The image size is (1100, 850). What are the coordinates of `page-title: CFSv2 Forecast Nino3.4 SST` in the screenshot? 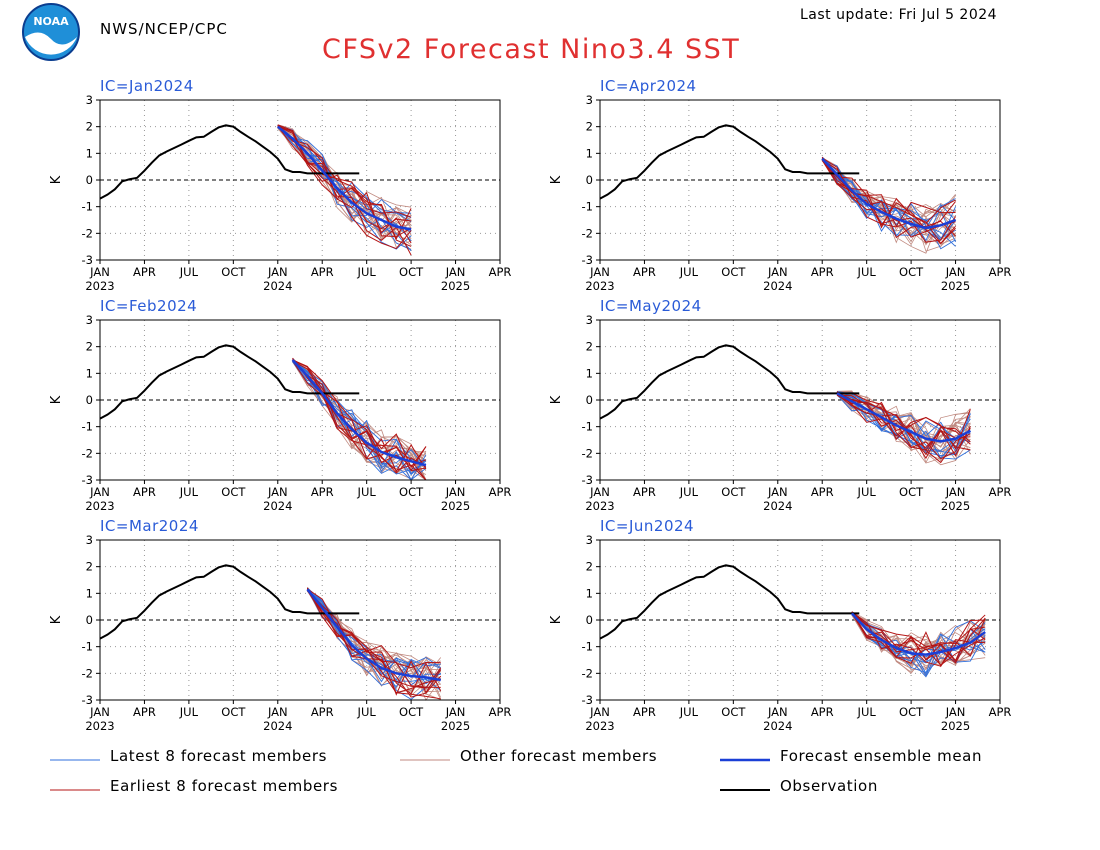 It's located at (531, 49).